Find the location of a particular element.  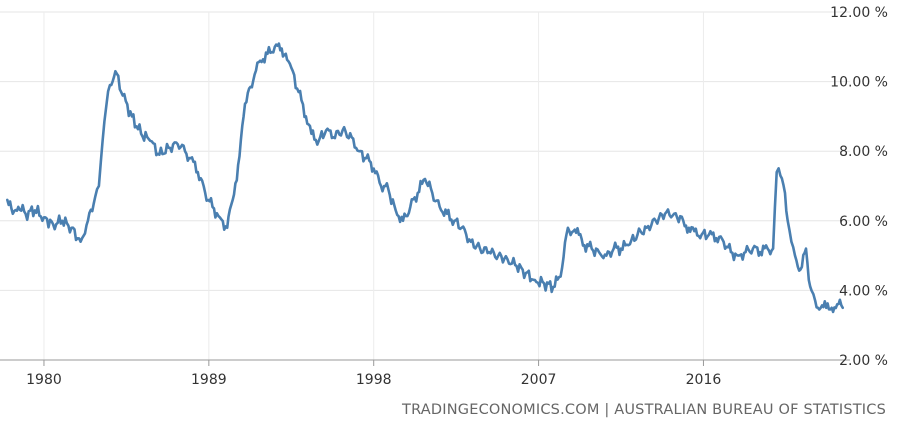

y-tick-label: 6.00 % is located at coordinates (863, 222).